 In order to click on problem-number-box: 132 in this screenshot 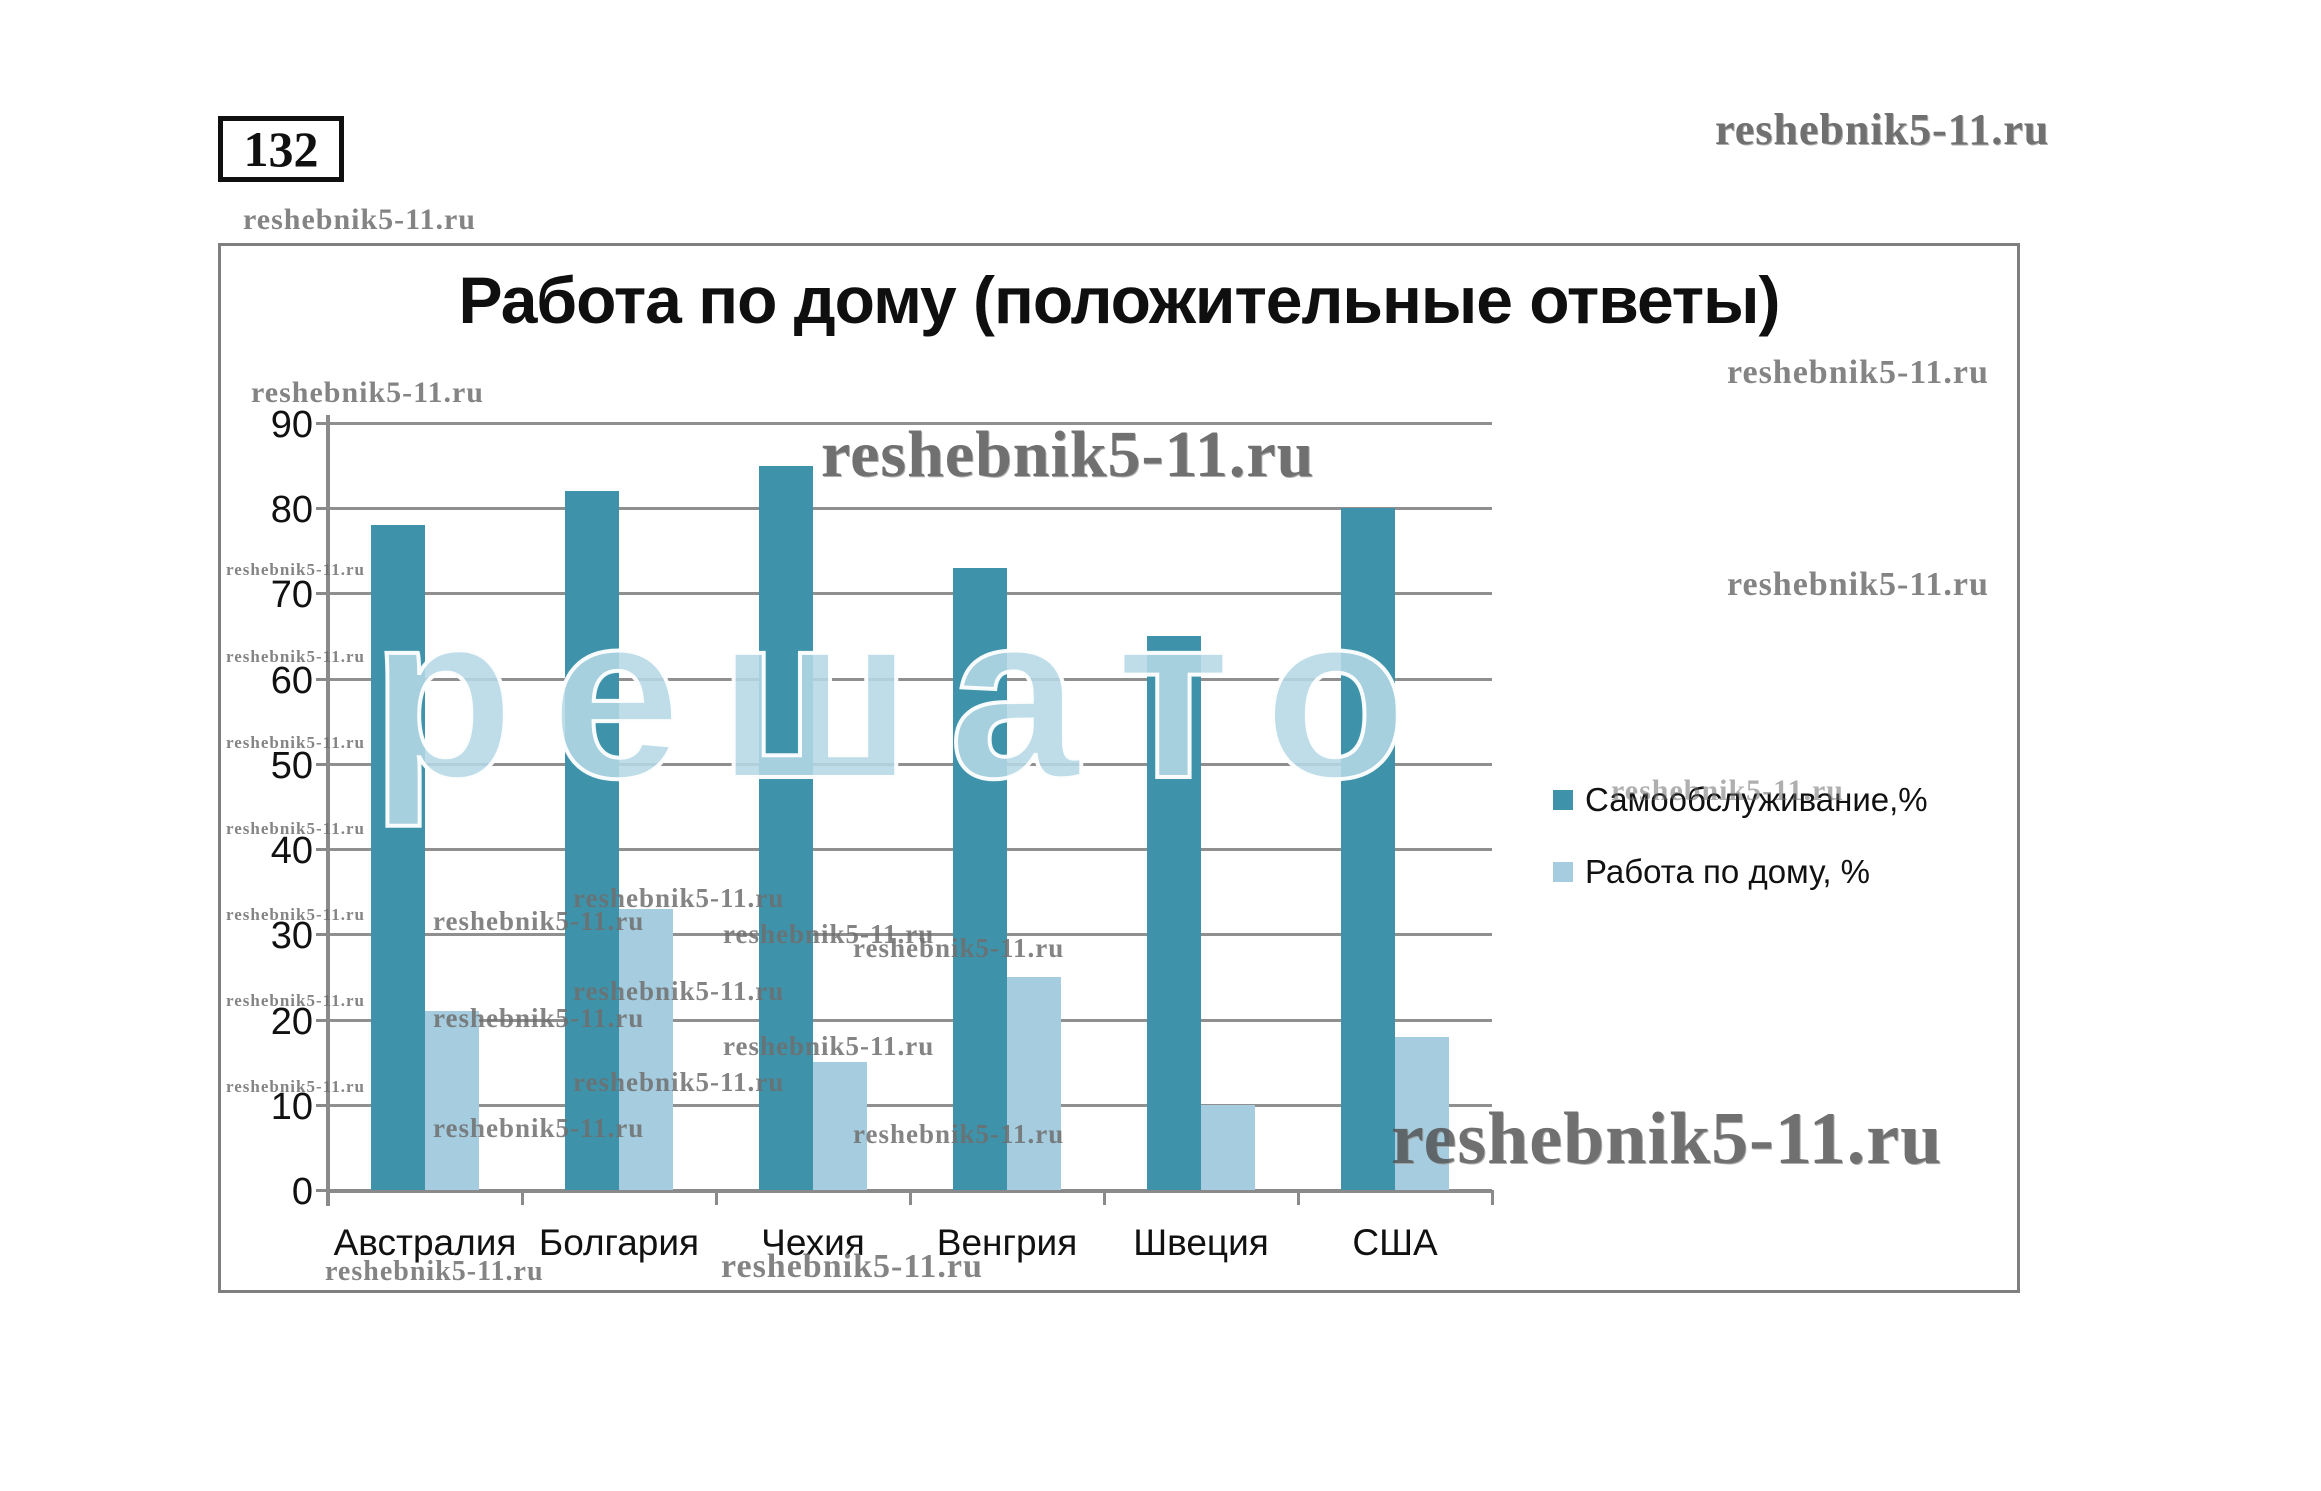, I will do `click(281, 149)`.